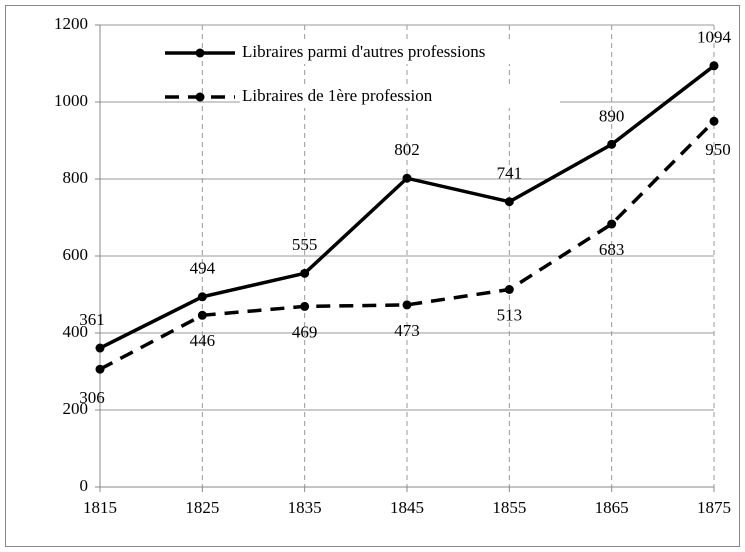 This screenshot has height=552, width=745. I want to click on data-label: 469, so click(305, 331).